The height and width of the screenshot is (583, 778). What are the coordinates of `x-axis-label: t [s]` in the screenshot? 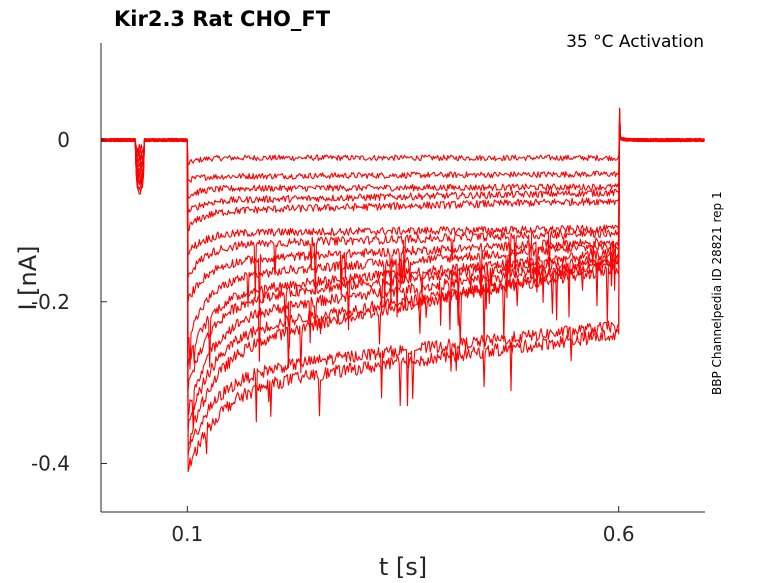 It's located at (403, 567).